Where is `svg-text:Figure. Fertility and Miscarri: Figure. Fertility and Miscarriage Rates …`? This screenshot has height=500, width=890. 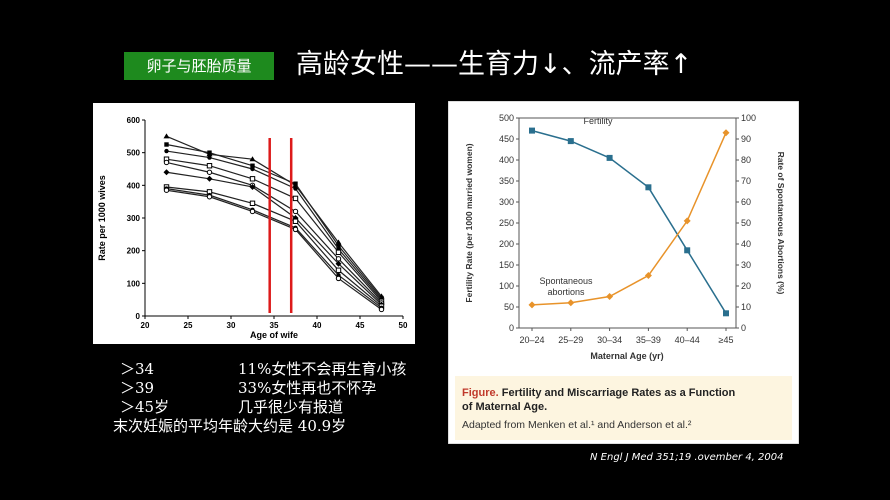 svg-text:Figure. Fertility and Miscarri: Figure. Fertility and Miscarriage Rates … is located at coordinates (599, 393).